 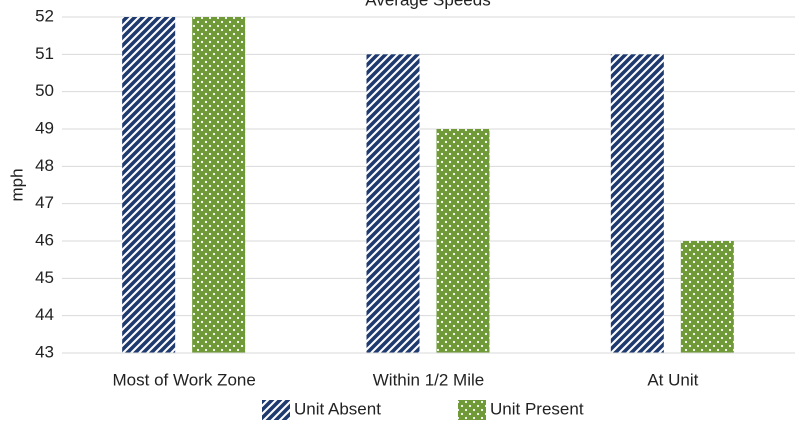 What do you see at coordinates (184, 379) in the screenshot?
I see `x-tick-label: Most of Work Zone` at bounding box center [184, 379].